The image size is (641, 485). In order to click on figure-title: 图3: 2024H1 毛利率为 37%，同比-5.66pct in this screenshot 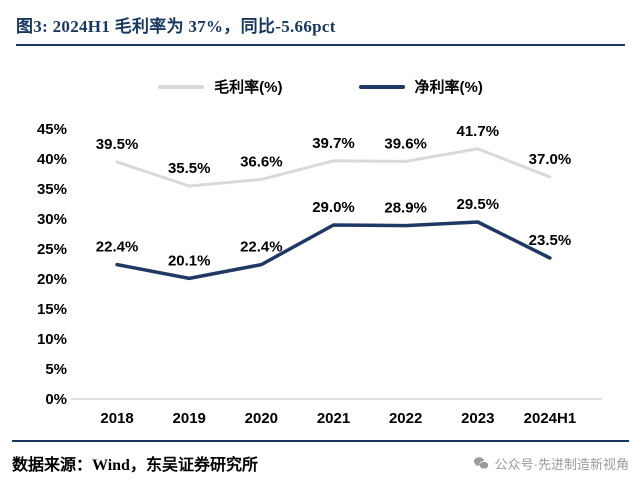, I will do `click(176, 26)`.